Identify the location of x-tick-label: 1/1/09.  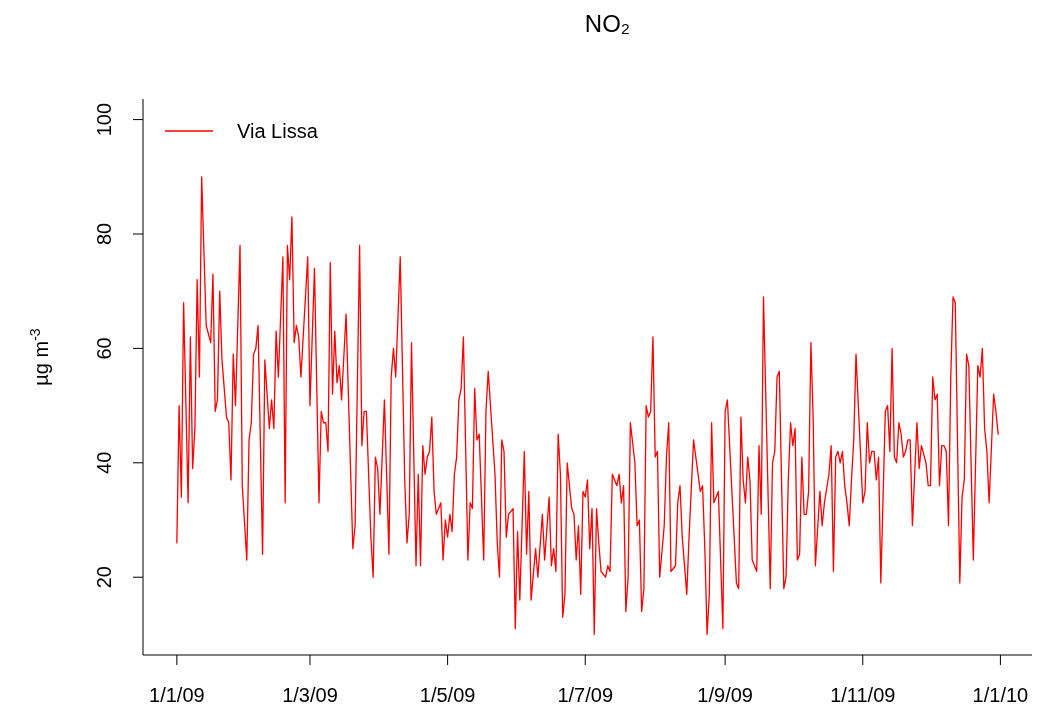
(177, 695).